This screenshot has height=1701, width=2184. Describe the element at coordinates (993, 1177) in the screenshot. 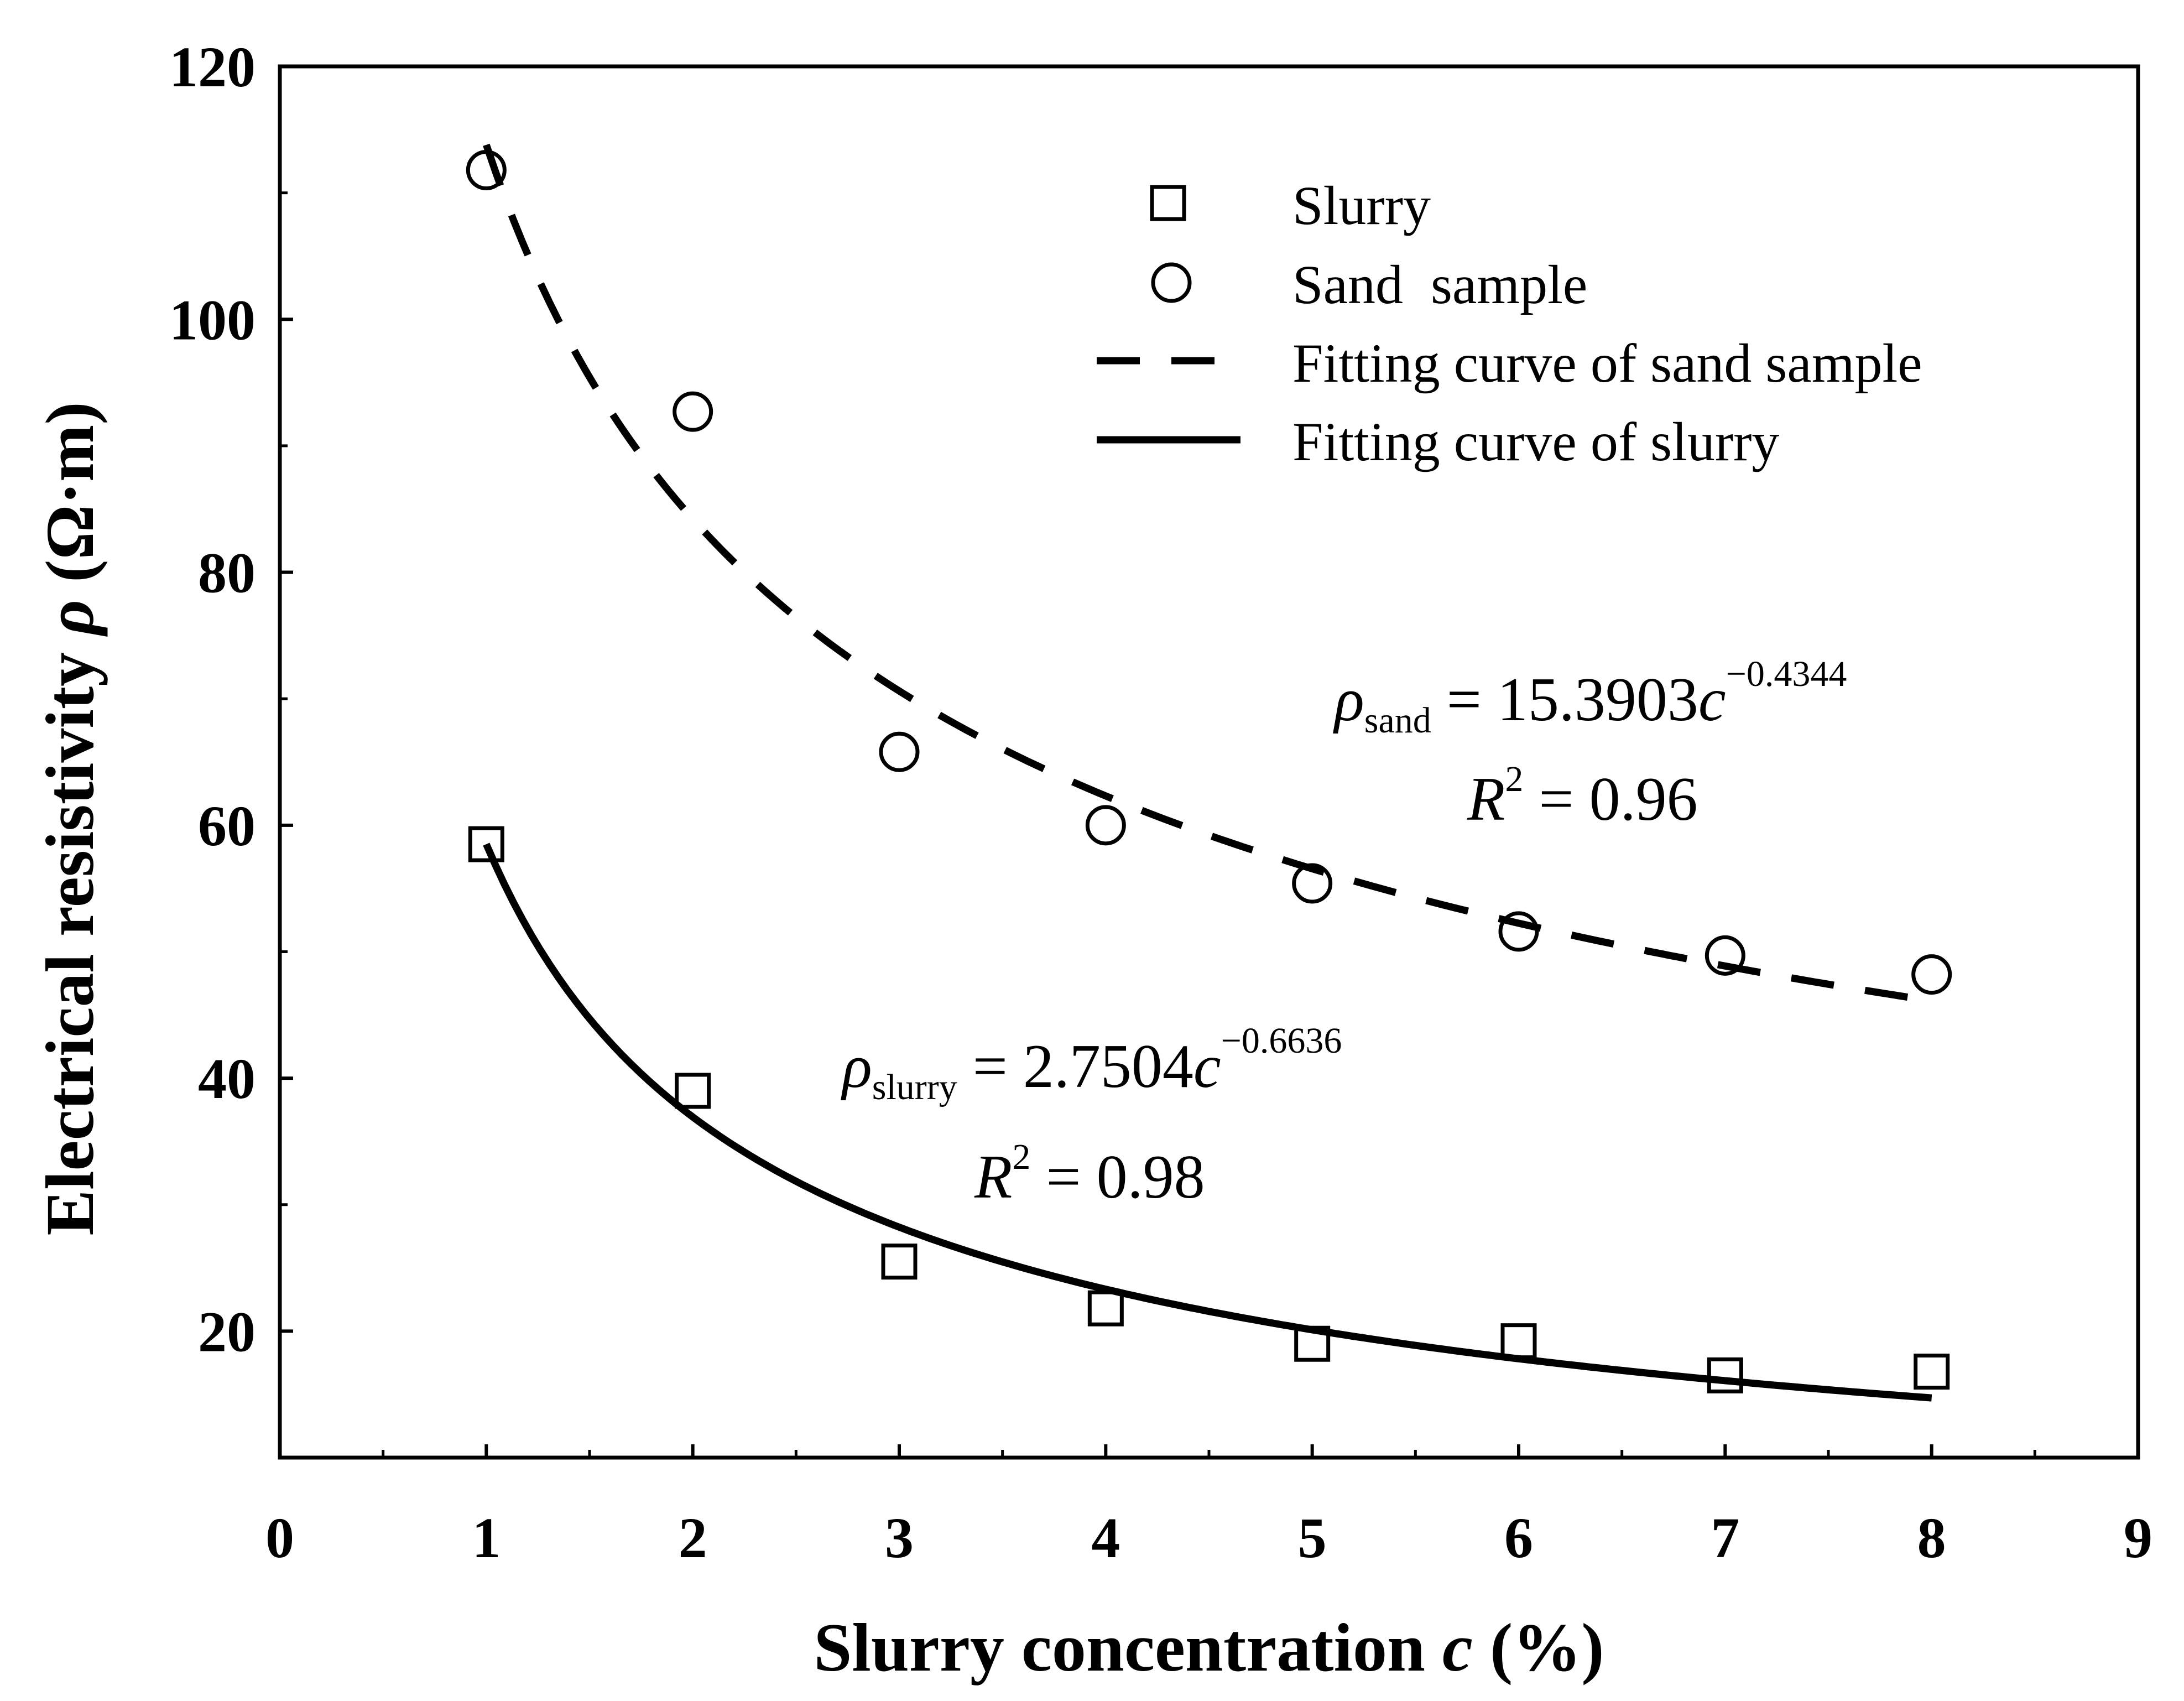

I see `slurry-r2-symbol: R` at that location.